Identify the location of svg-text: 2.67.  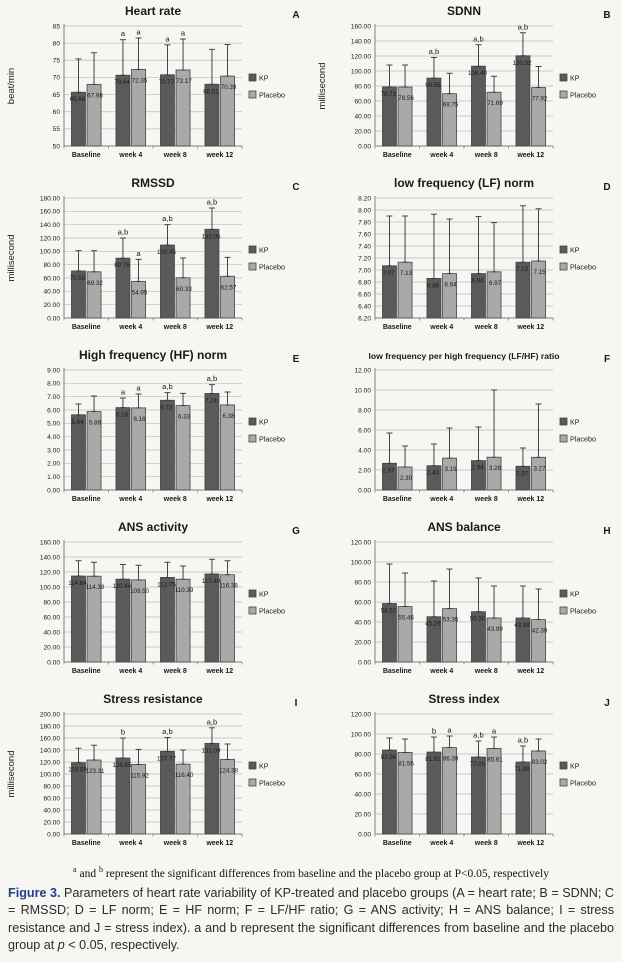
(388, 470).